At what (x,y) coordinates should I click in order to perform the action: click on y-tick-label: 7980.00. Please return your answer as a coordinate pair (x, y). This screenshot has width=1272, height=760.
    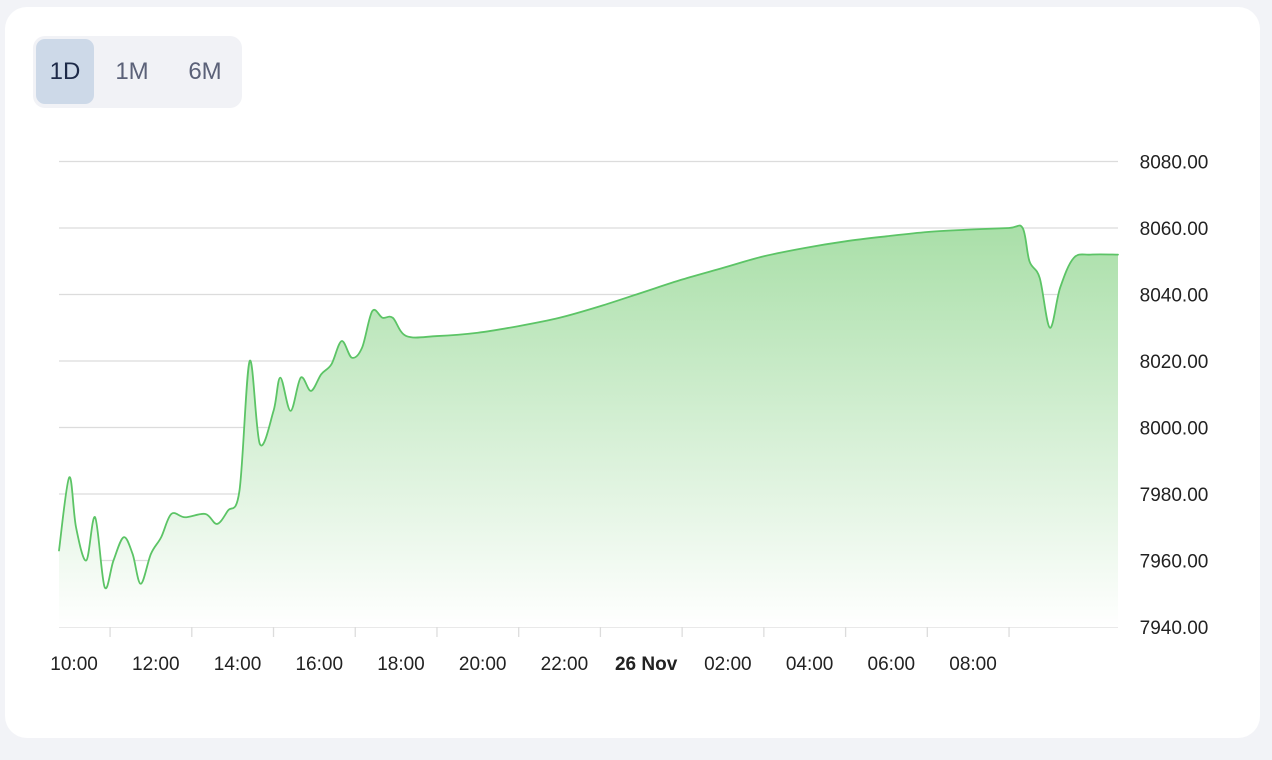
    Looking at the image, I should click on (1174, 495).